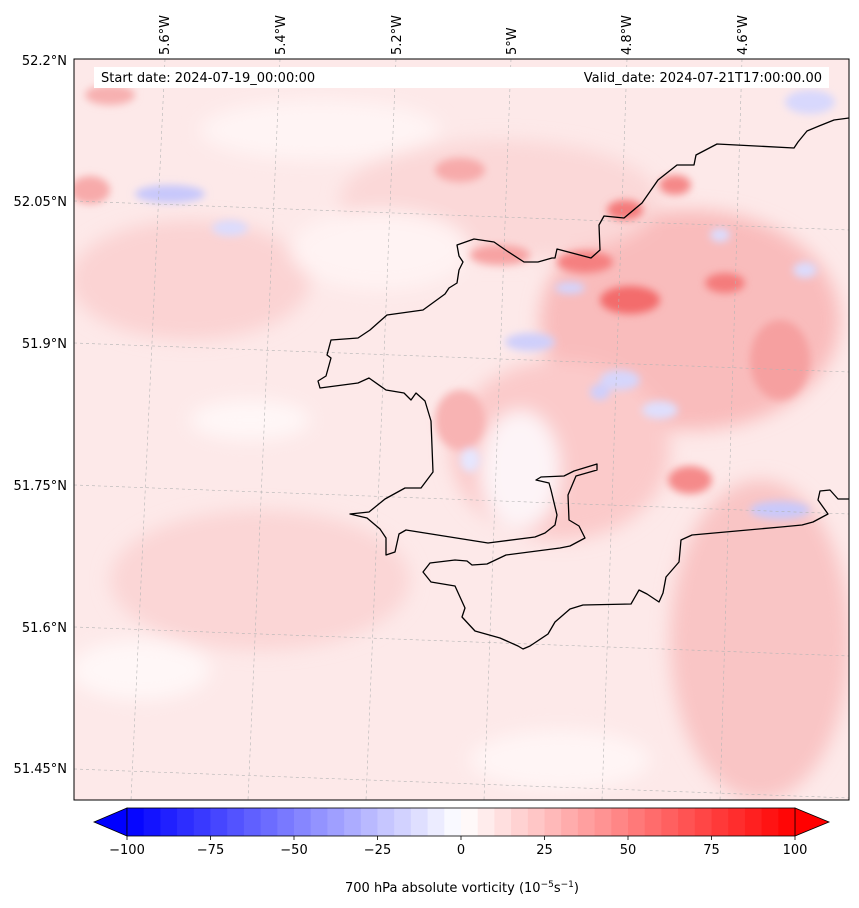 The image size is (859, 908). Describe the element at coordinates (44, 344) in the screenshot. I see `lat-tick-label: 51.9°N` at that location.